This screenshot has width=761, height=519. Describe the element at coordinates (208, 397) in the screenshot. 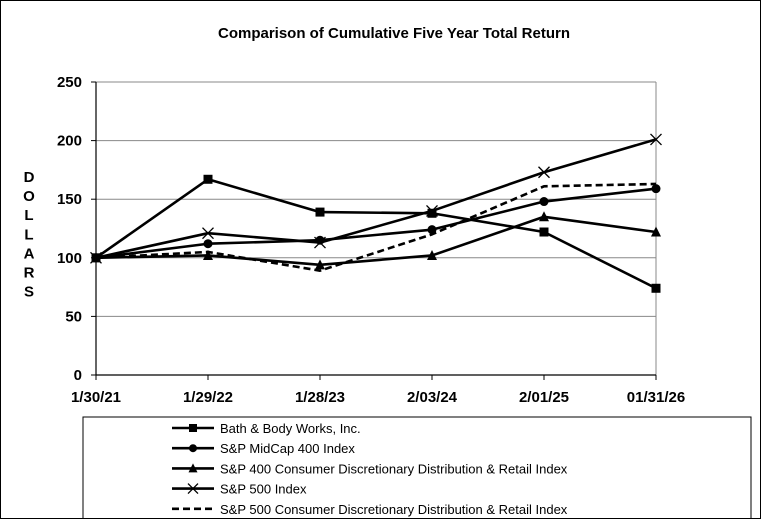

I see `x-tick-label: 1/29/22` at that location.